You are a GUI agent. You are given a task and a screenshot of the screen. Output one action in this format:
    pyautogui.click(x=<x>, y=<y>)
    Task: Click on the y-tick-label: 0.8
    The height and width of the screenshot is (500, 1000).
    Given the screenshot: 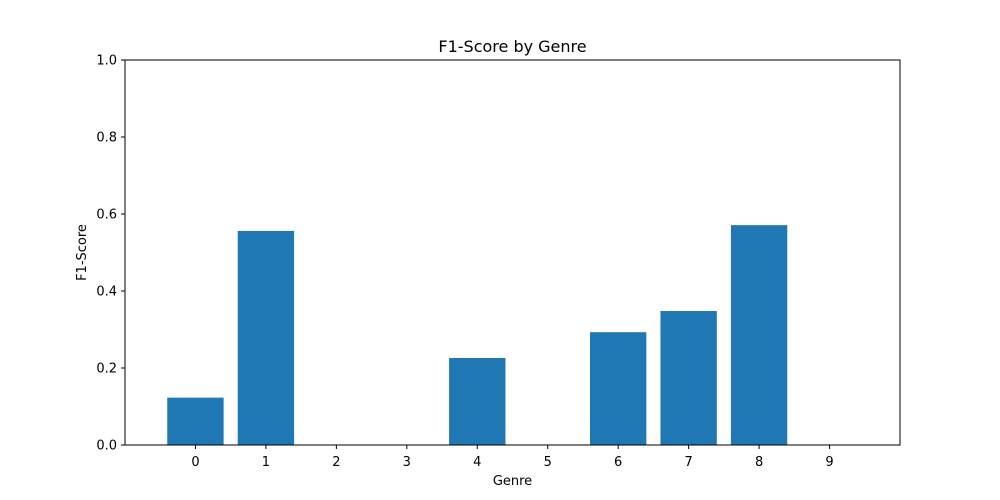 What is the action you would take?
    pyautogui.click(x=106, y=138)
    